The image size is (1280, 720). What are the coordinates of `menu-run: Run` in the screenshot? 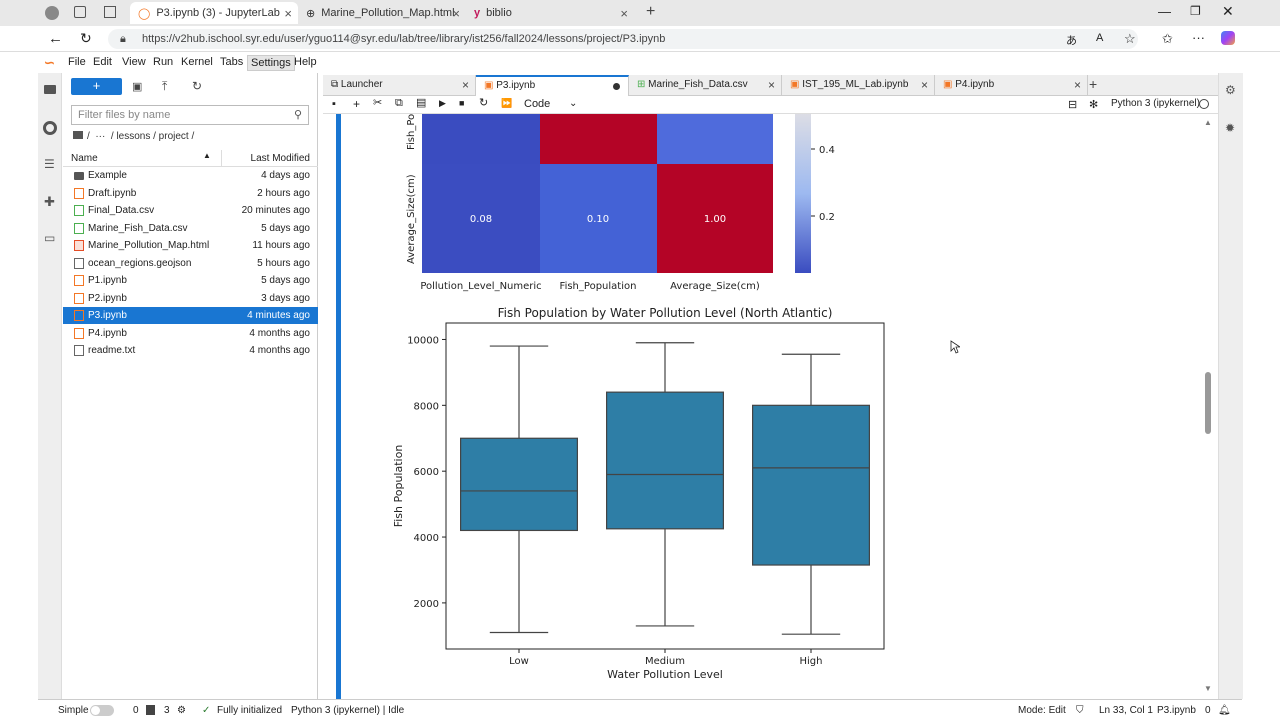 It's located at (163, 62).